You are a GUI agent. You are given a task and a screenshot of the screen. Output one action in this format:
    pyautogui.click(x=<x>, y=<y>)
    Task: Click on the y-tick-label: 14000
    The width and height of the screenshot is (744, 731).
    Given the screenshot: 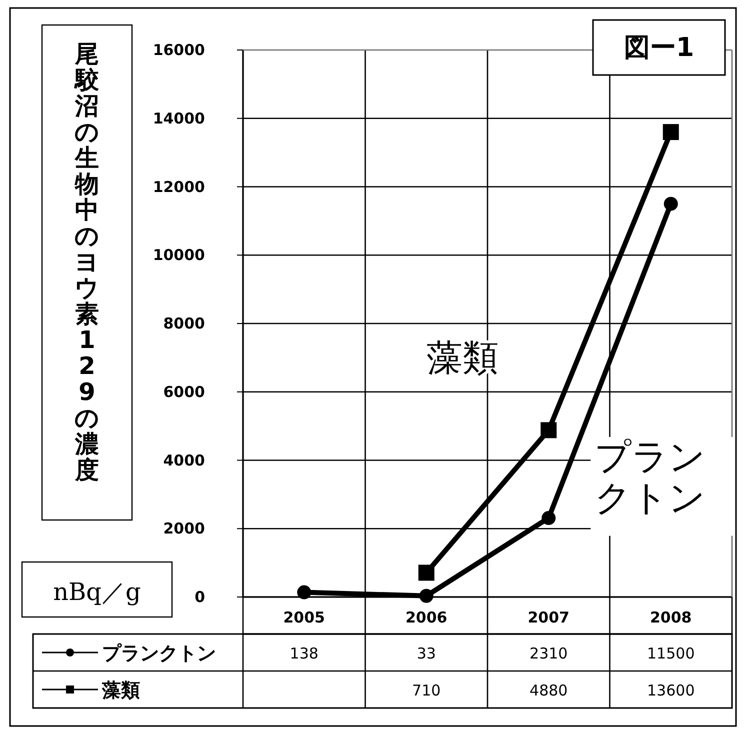 What is the action you would take?
    pyautogui.click(x=178, y=118)
    